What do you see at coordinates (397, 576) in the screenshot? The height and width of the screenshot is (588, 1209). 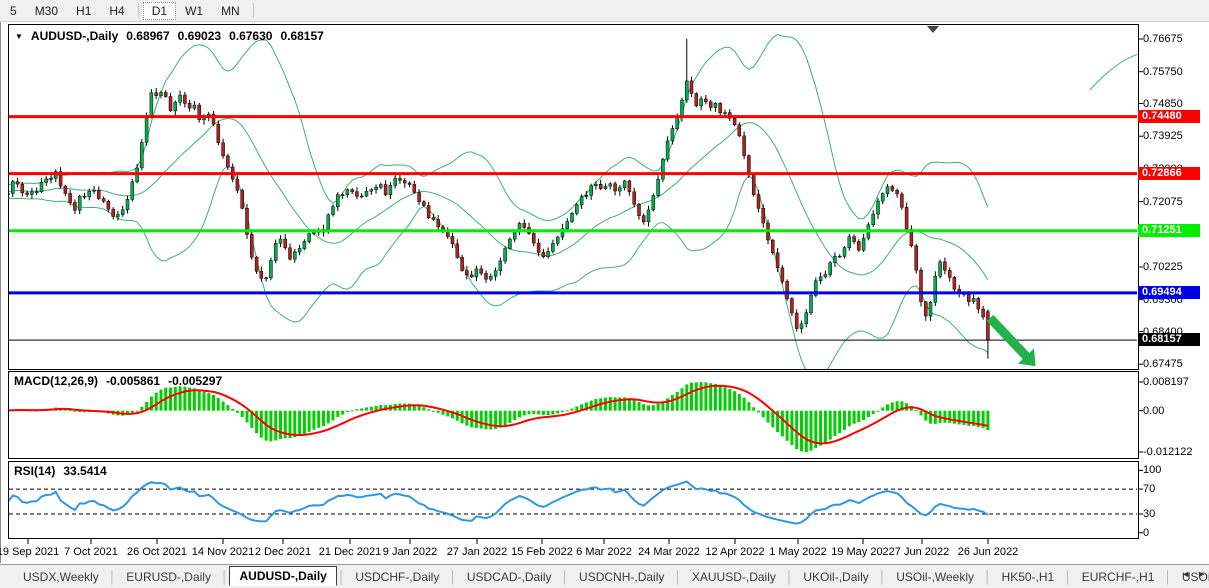 I see `symbol-tab-usdchfdaily: USDCHF-,Daily` at bounding box center [397, 576].